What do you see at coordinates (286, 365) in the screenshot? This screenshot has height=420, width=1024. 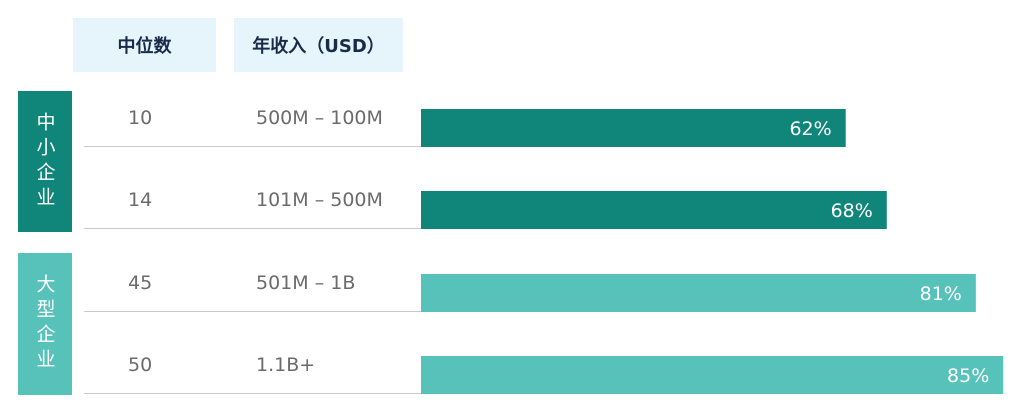 I see `revenue-range: 1.1B+` at bounding box center [286, 365].